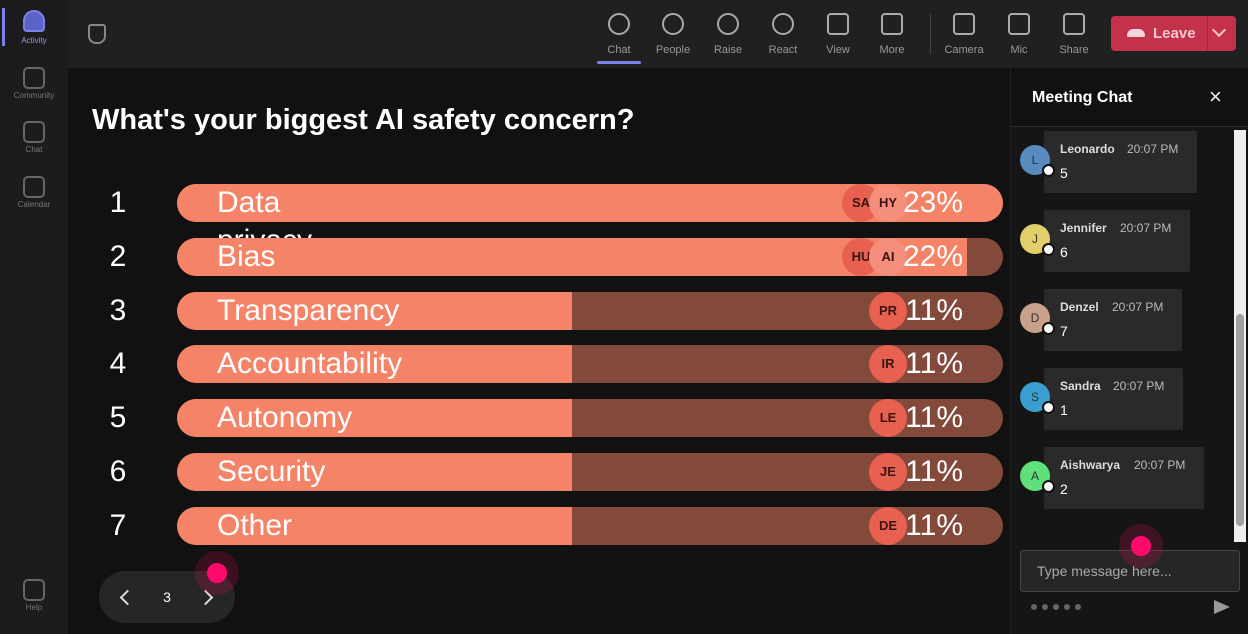  I want to click on sidebar-label: Help, so click(34, 607).